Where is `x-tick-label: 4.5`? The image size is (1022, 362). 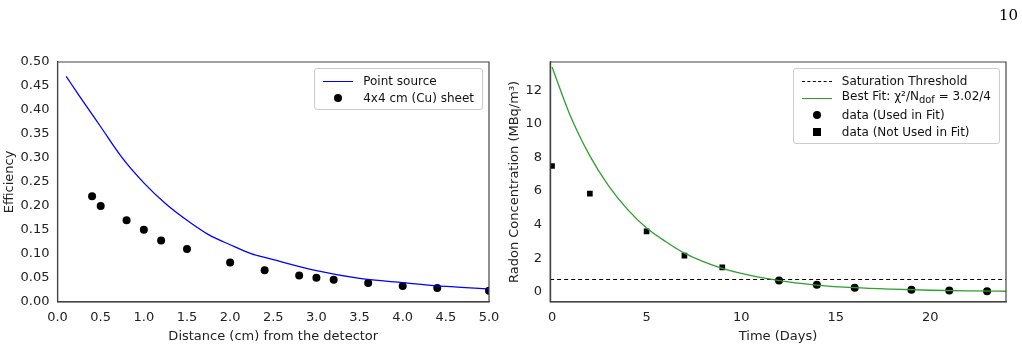
x-tick-label: 4.5 is located at coordinates (446, 316).